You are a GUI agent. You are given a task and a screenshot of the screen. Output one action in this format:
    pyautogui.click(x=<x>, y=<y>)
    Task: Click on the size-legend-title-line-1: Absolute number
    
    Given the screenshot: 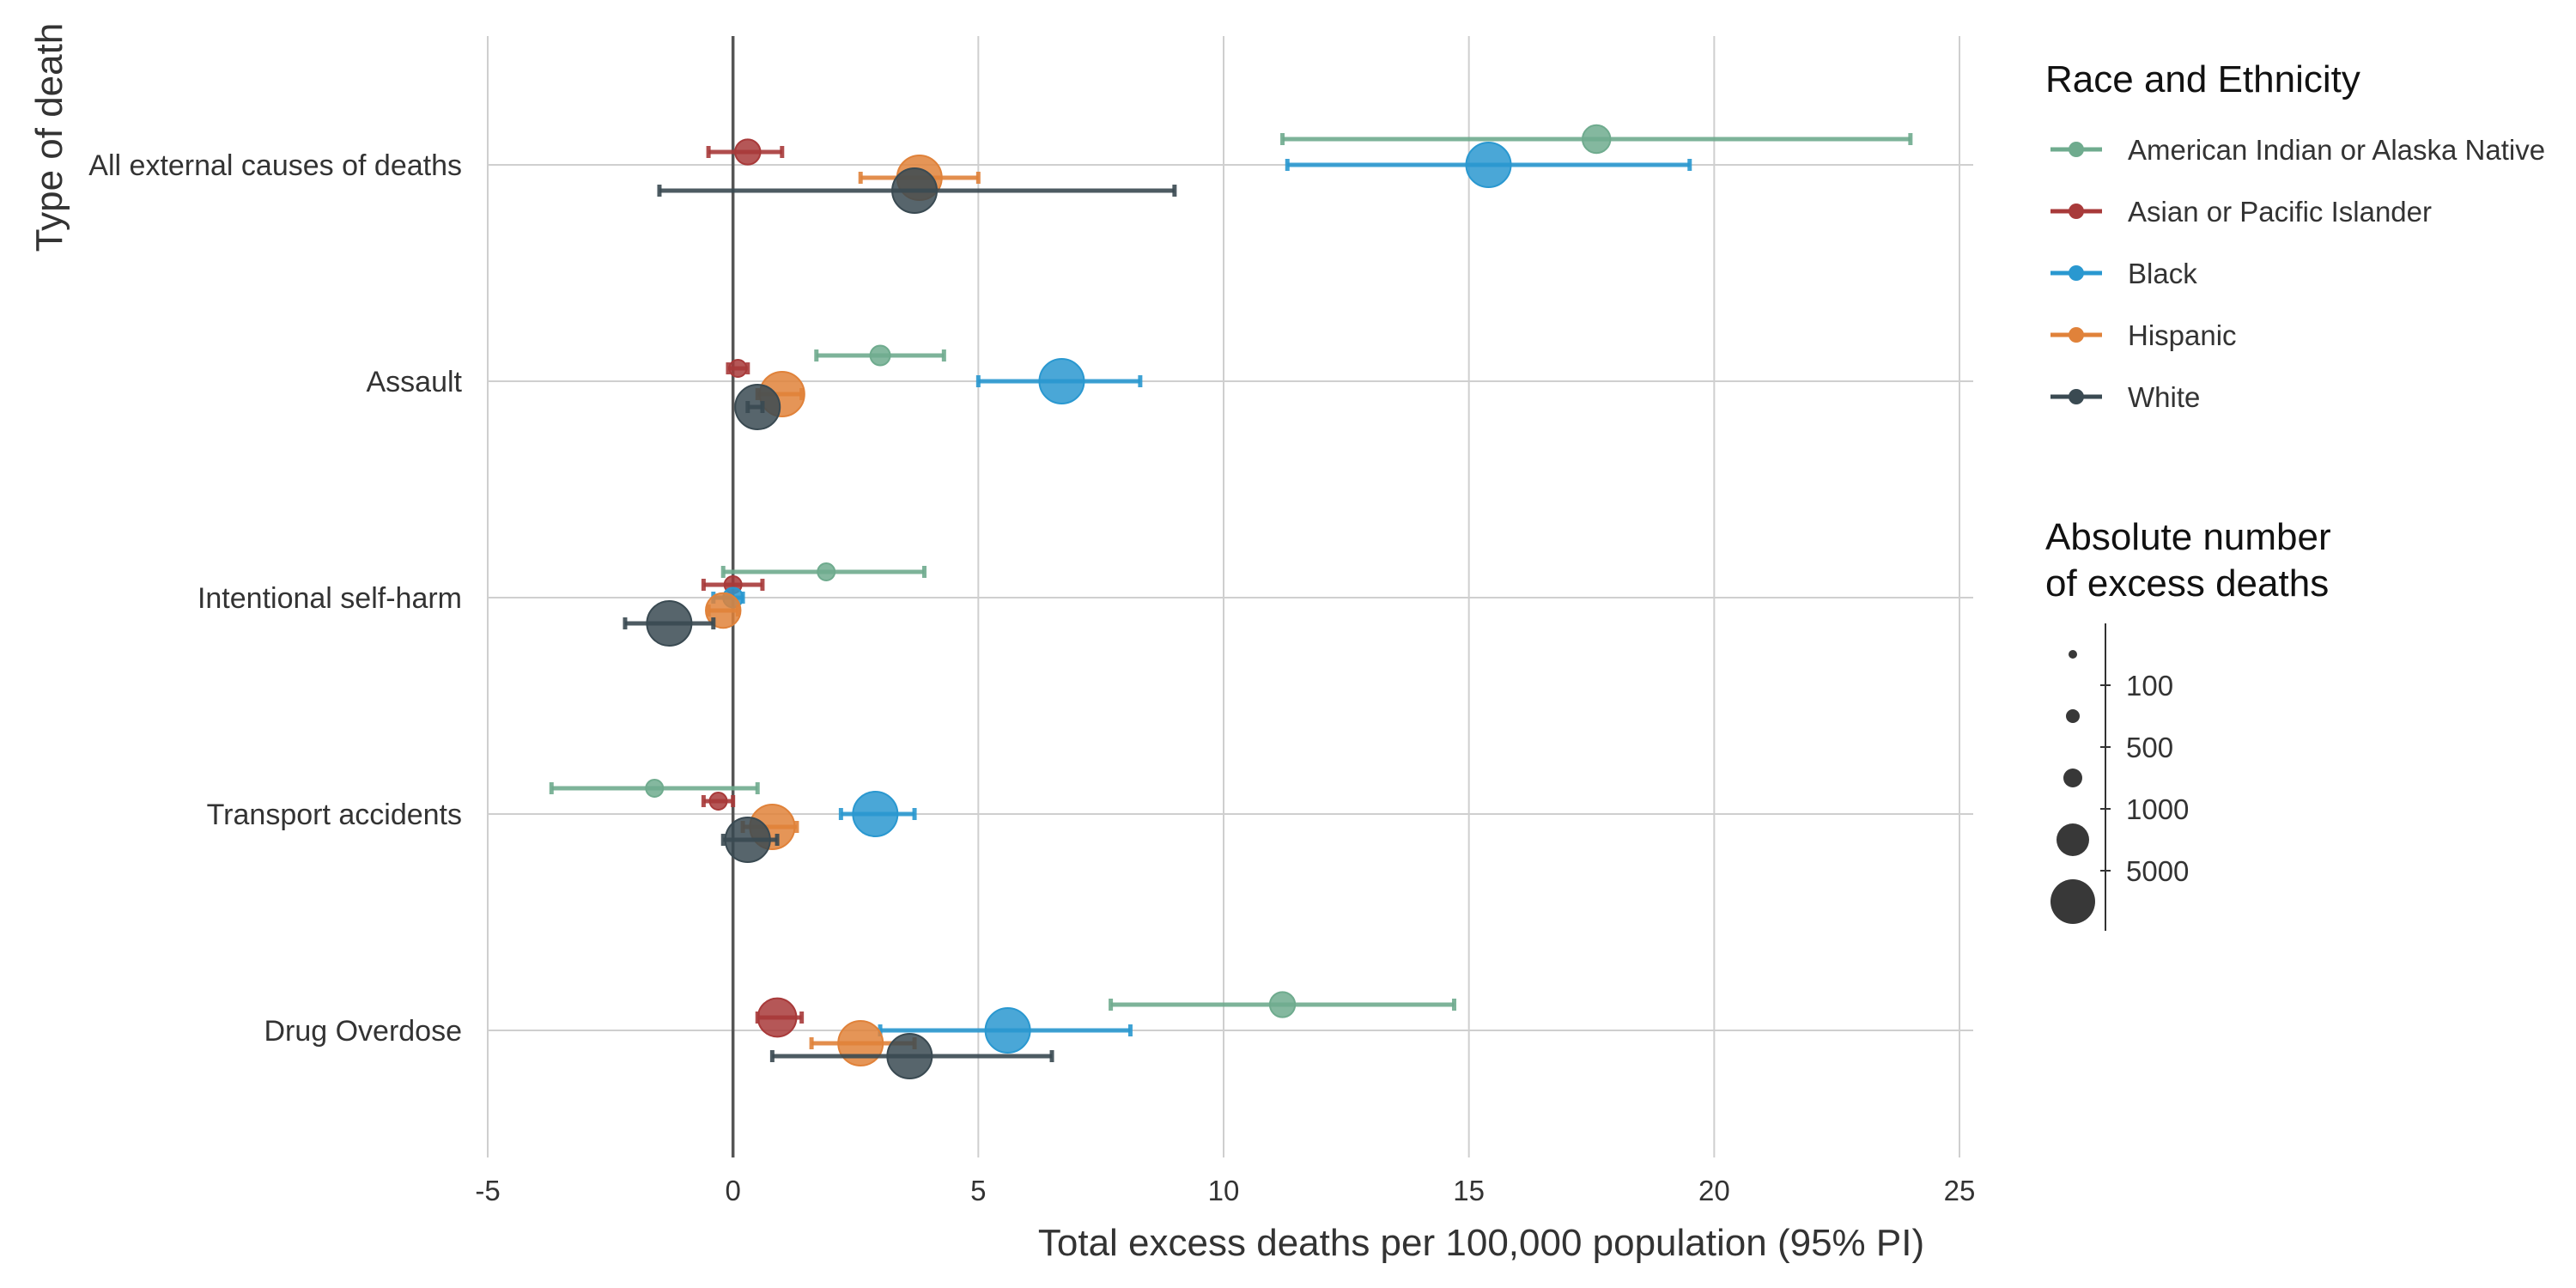 What is the action you would take?
    pyautogui.click(x=2188, y=537)
    